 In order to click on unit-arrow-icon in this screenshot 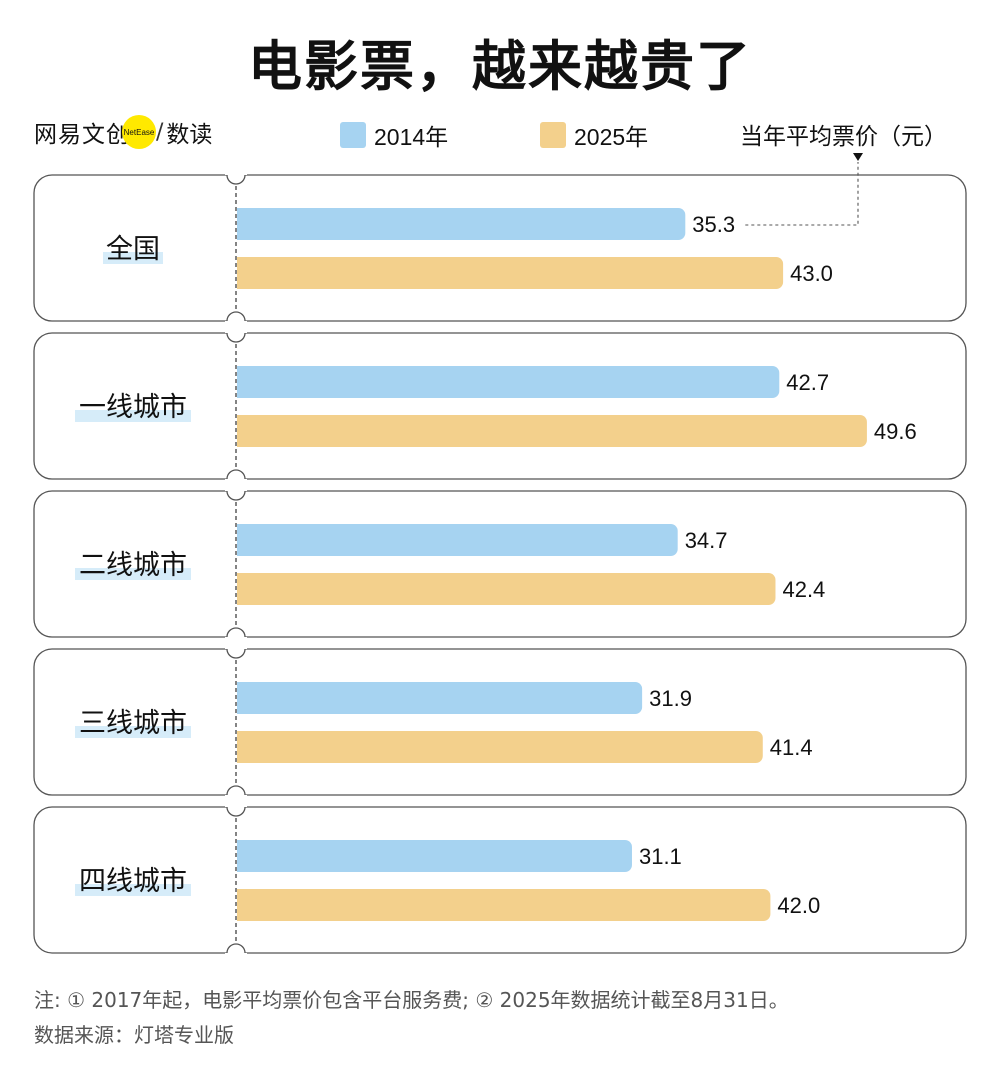, I will do `click(858, 157)`.